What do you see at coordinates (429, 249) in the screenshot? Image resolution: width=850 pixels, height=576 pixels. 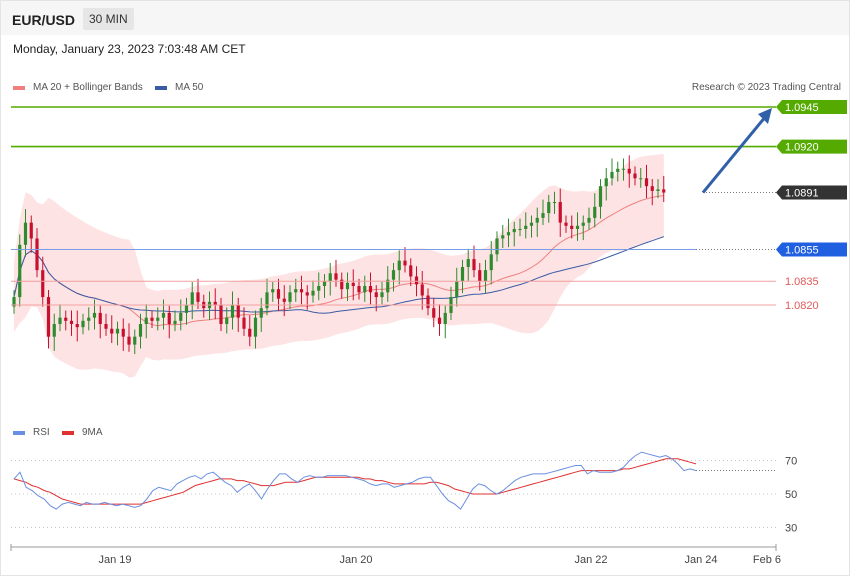 I see `level-pivot: 1.0855` at bounding box center [429, 249].